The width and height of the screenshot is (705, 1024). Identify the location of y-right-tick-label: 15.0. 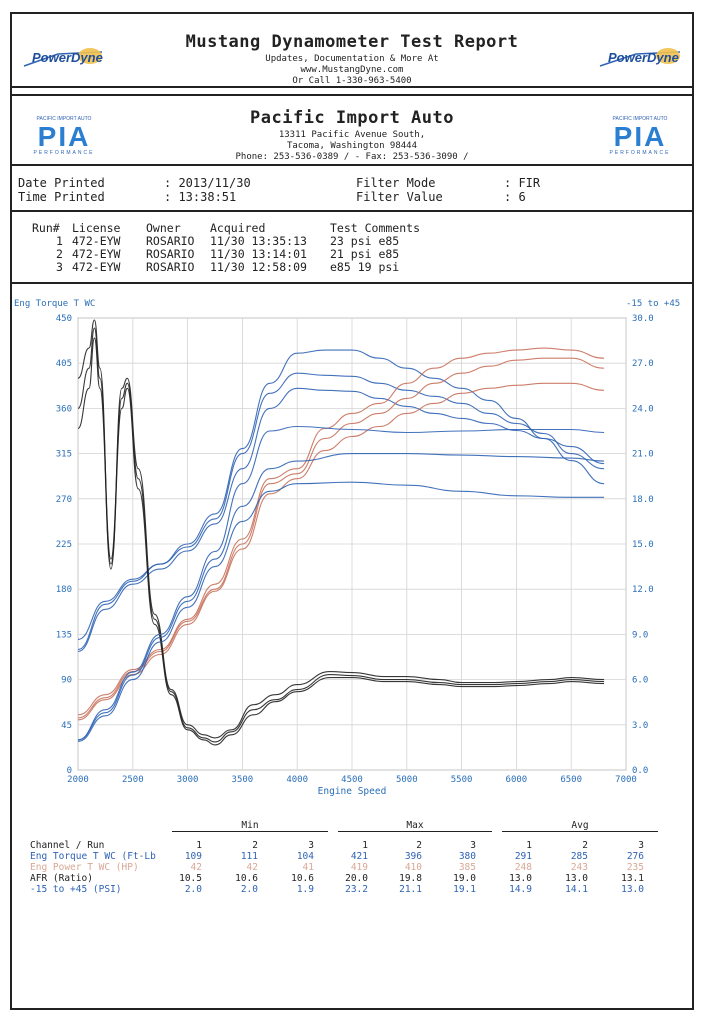
(643, 545).